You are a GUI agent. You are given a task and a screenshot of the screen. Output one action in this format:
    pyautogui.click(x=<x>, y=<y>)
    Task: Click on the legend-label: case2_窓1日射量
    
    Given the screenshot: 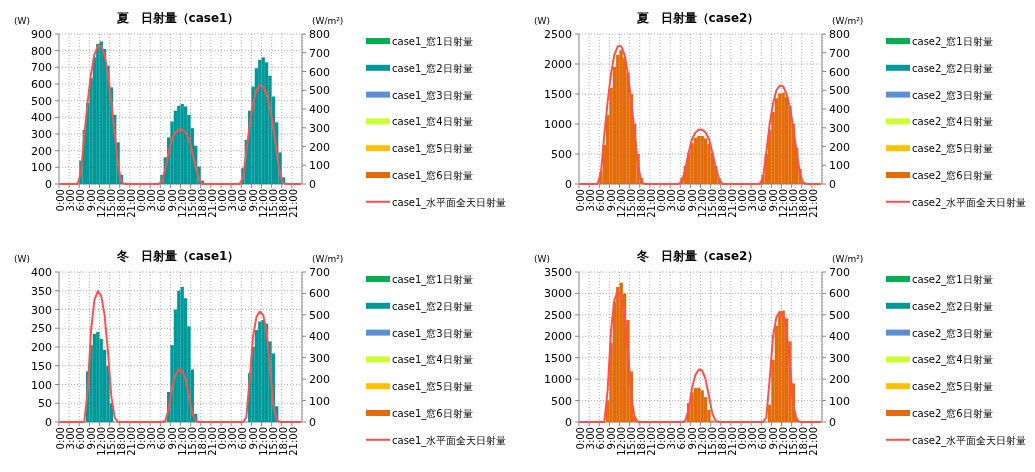 What is the action you would take?
    pyautogui.click(x=952, y=42)
    